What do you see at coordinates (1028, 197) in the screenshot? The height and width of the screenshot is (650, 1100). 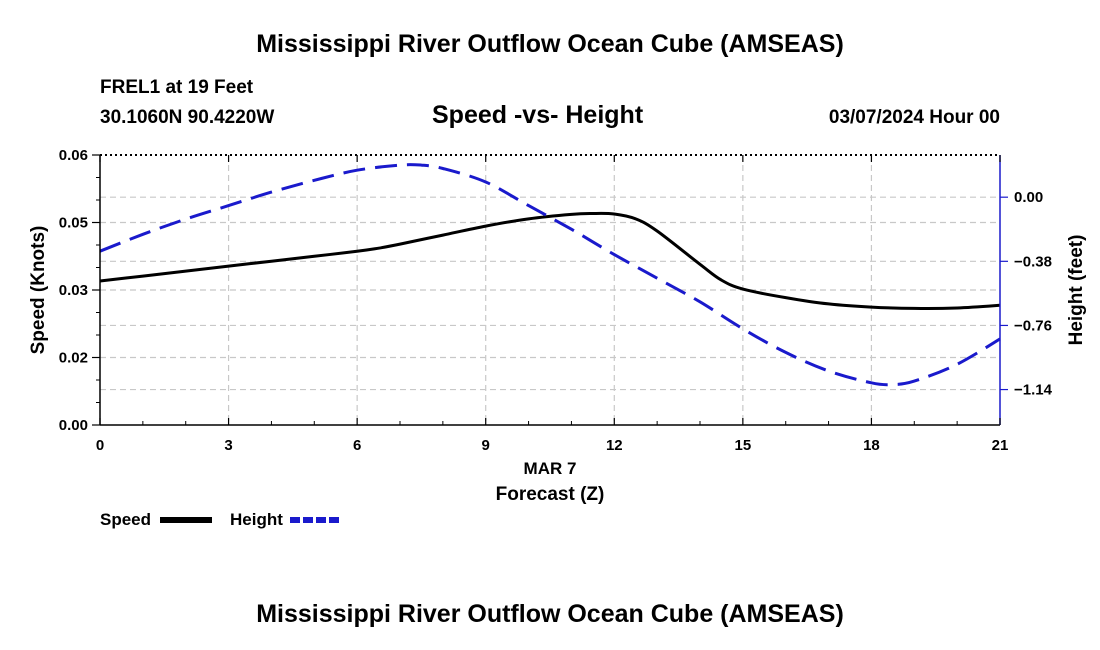 I see `y2-tick-label: 0.00` at bounding box center [1028, 197].